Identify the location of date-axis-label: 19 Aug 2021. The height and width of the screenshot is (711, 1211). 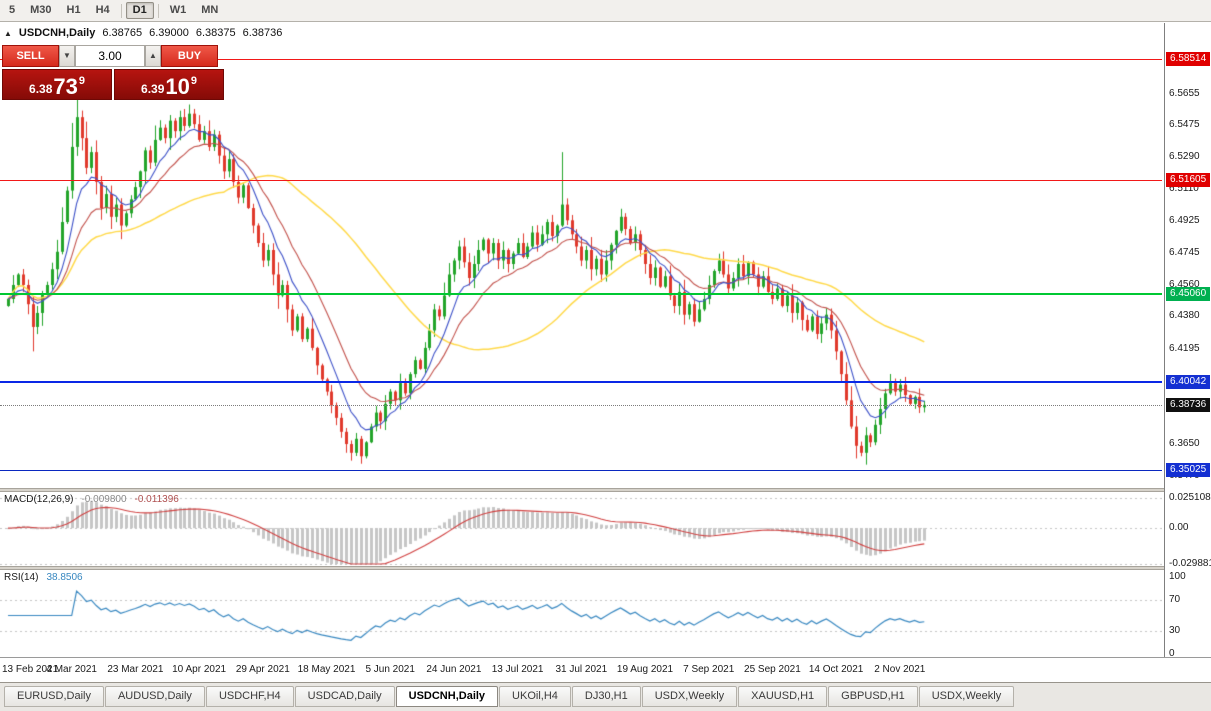
(645, 669).